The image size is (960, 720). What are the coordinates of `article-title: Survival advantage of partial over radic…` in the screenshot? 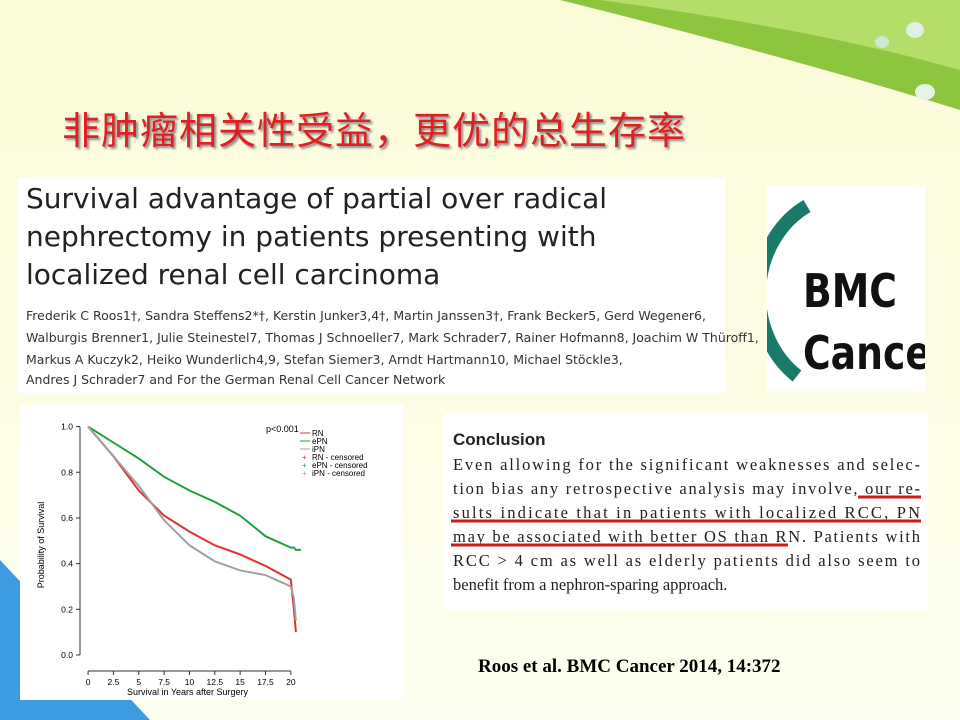 It's located at (317, 198).